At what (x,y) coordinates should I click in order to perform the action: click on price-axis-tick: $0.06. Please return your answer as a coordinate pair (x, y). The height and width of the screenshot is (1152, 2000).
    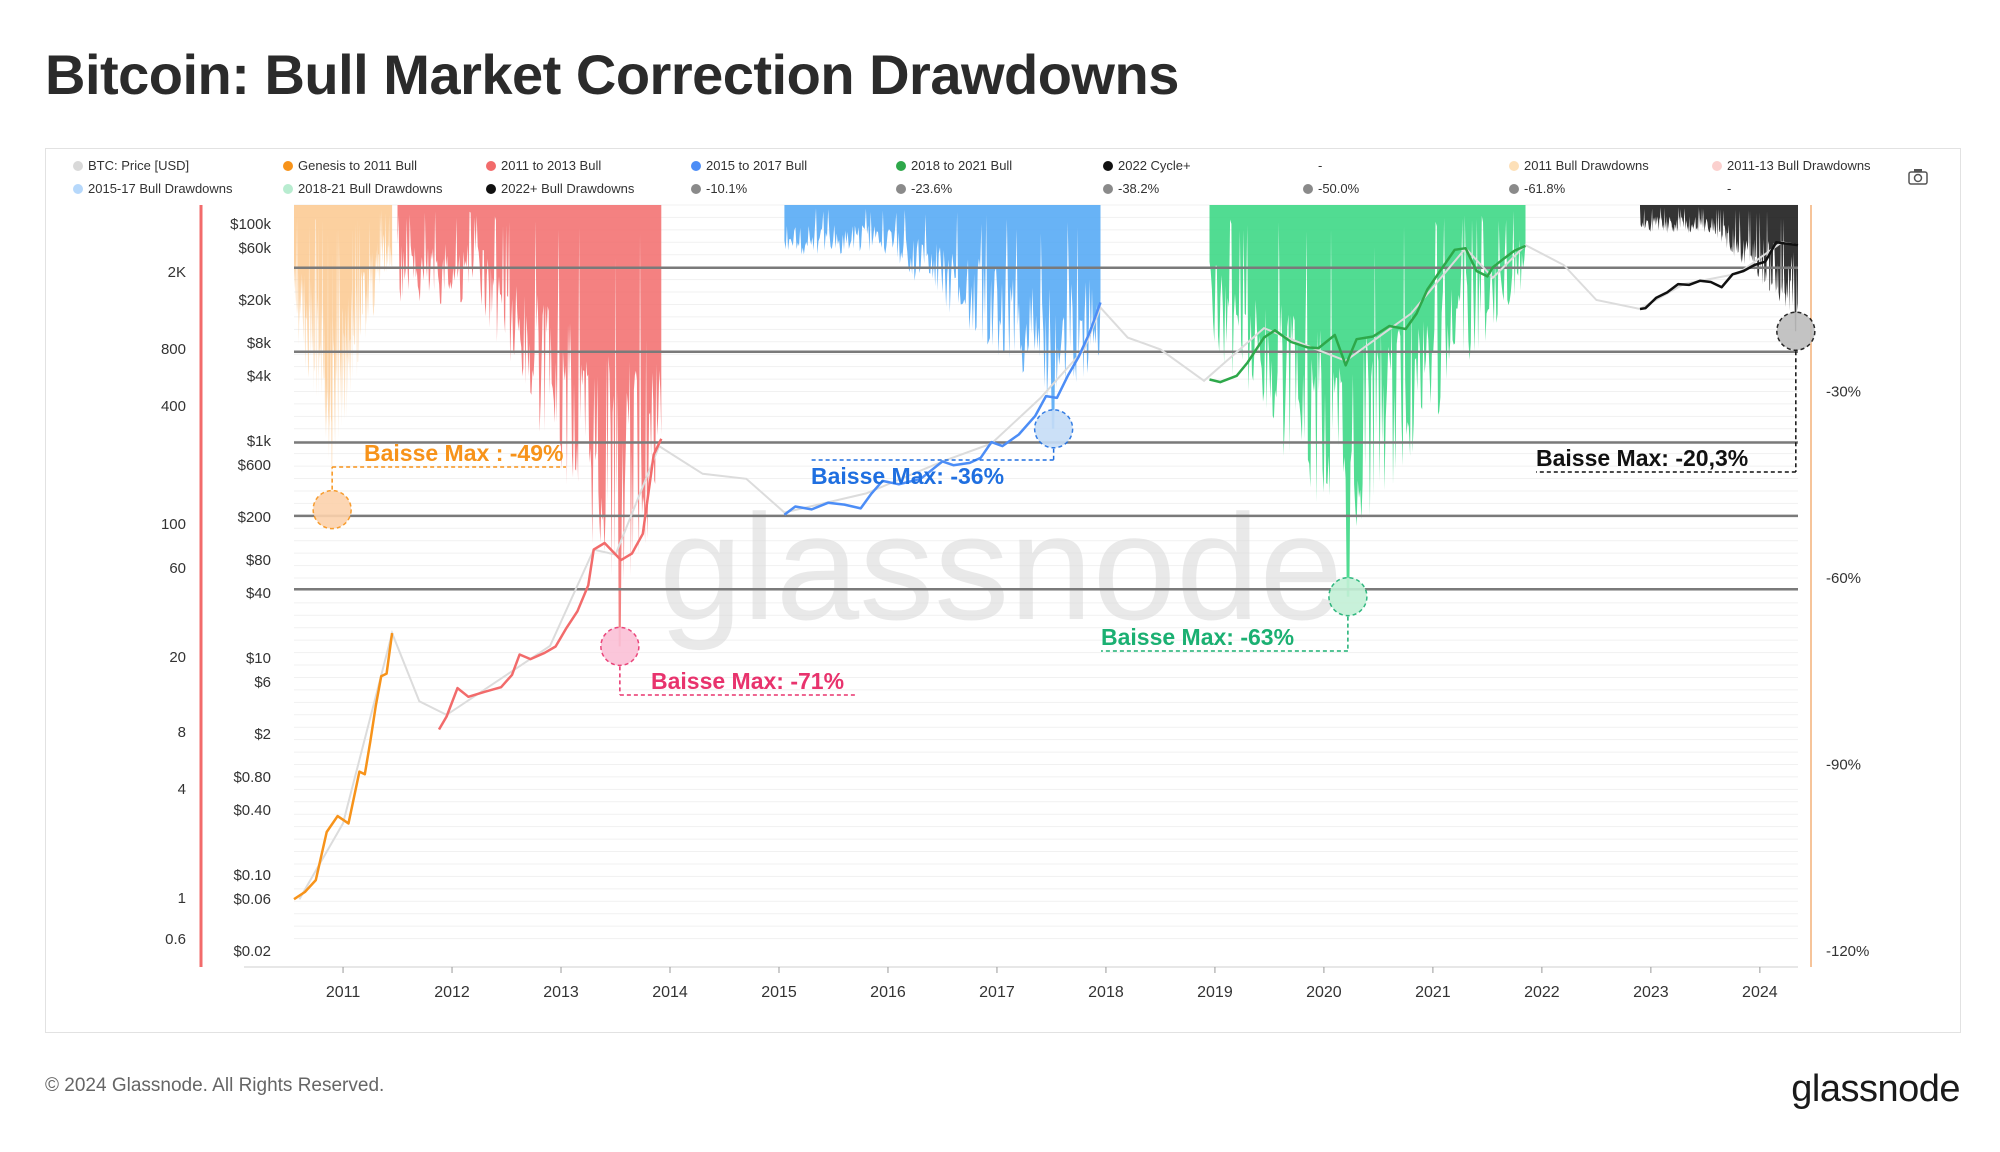
    Looking at the image, I should click on (252, 899).